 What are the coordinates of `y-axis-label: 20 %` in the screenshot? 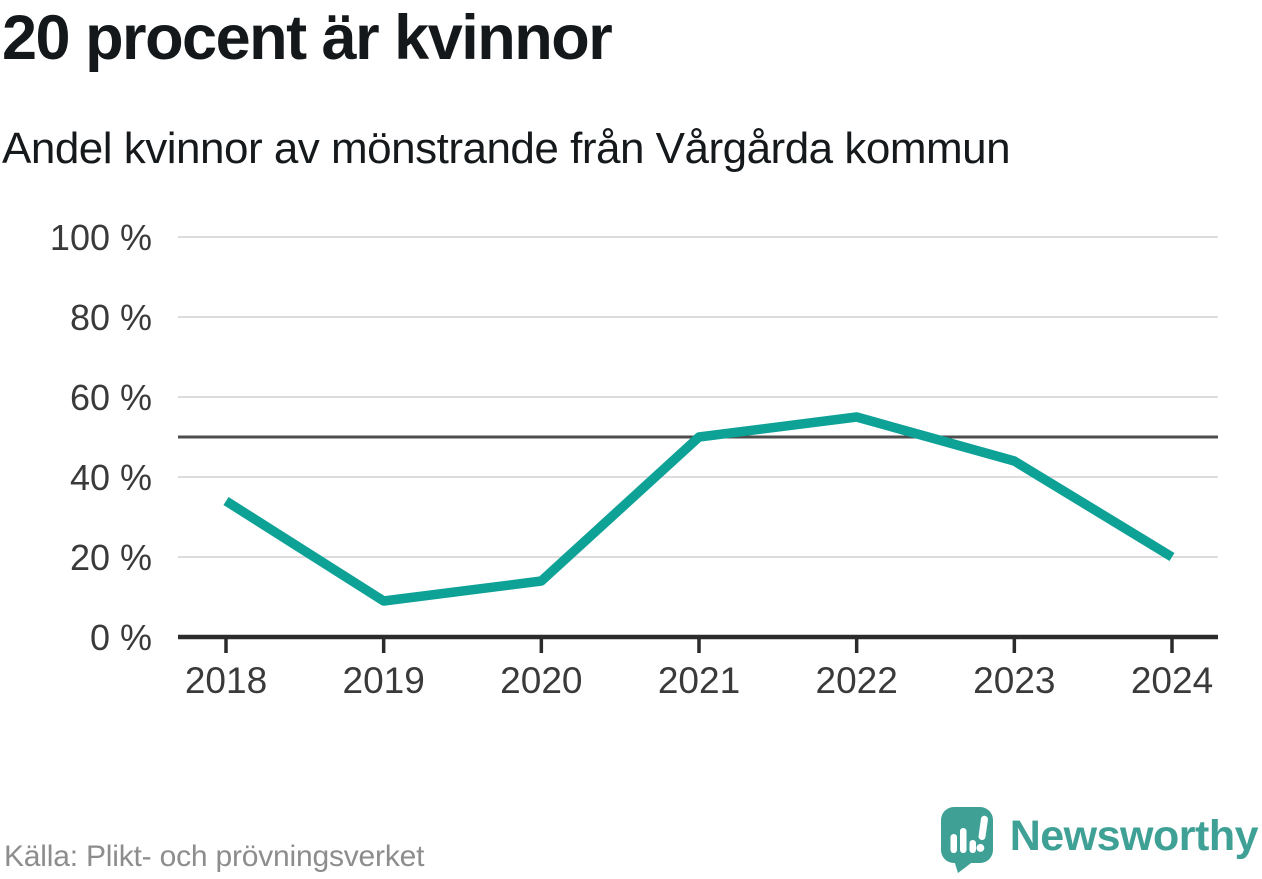 It's located at (111, 557).